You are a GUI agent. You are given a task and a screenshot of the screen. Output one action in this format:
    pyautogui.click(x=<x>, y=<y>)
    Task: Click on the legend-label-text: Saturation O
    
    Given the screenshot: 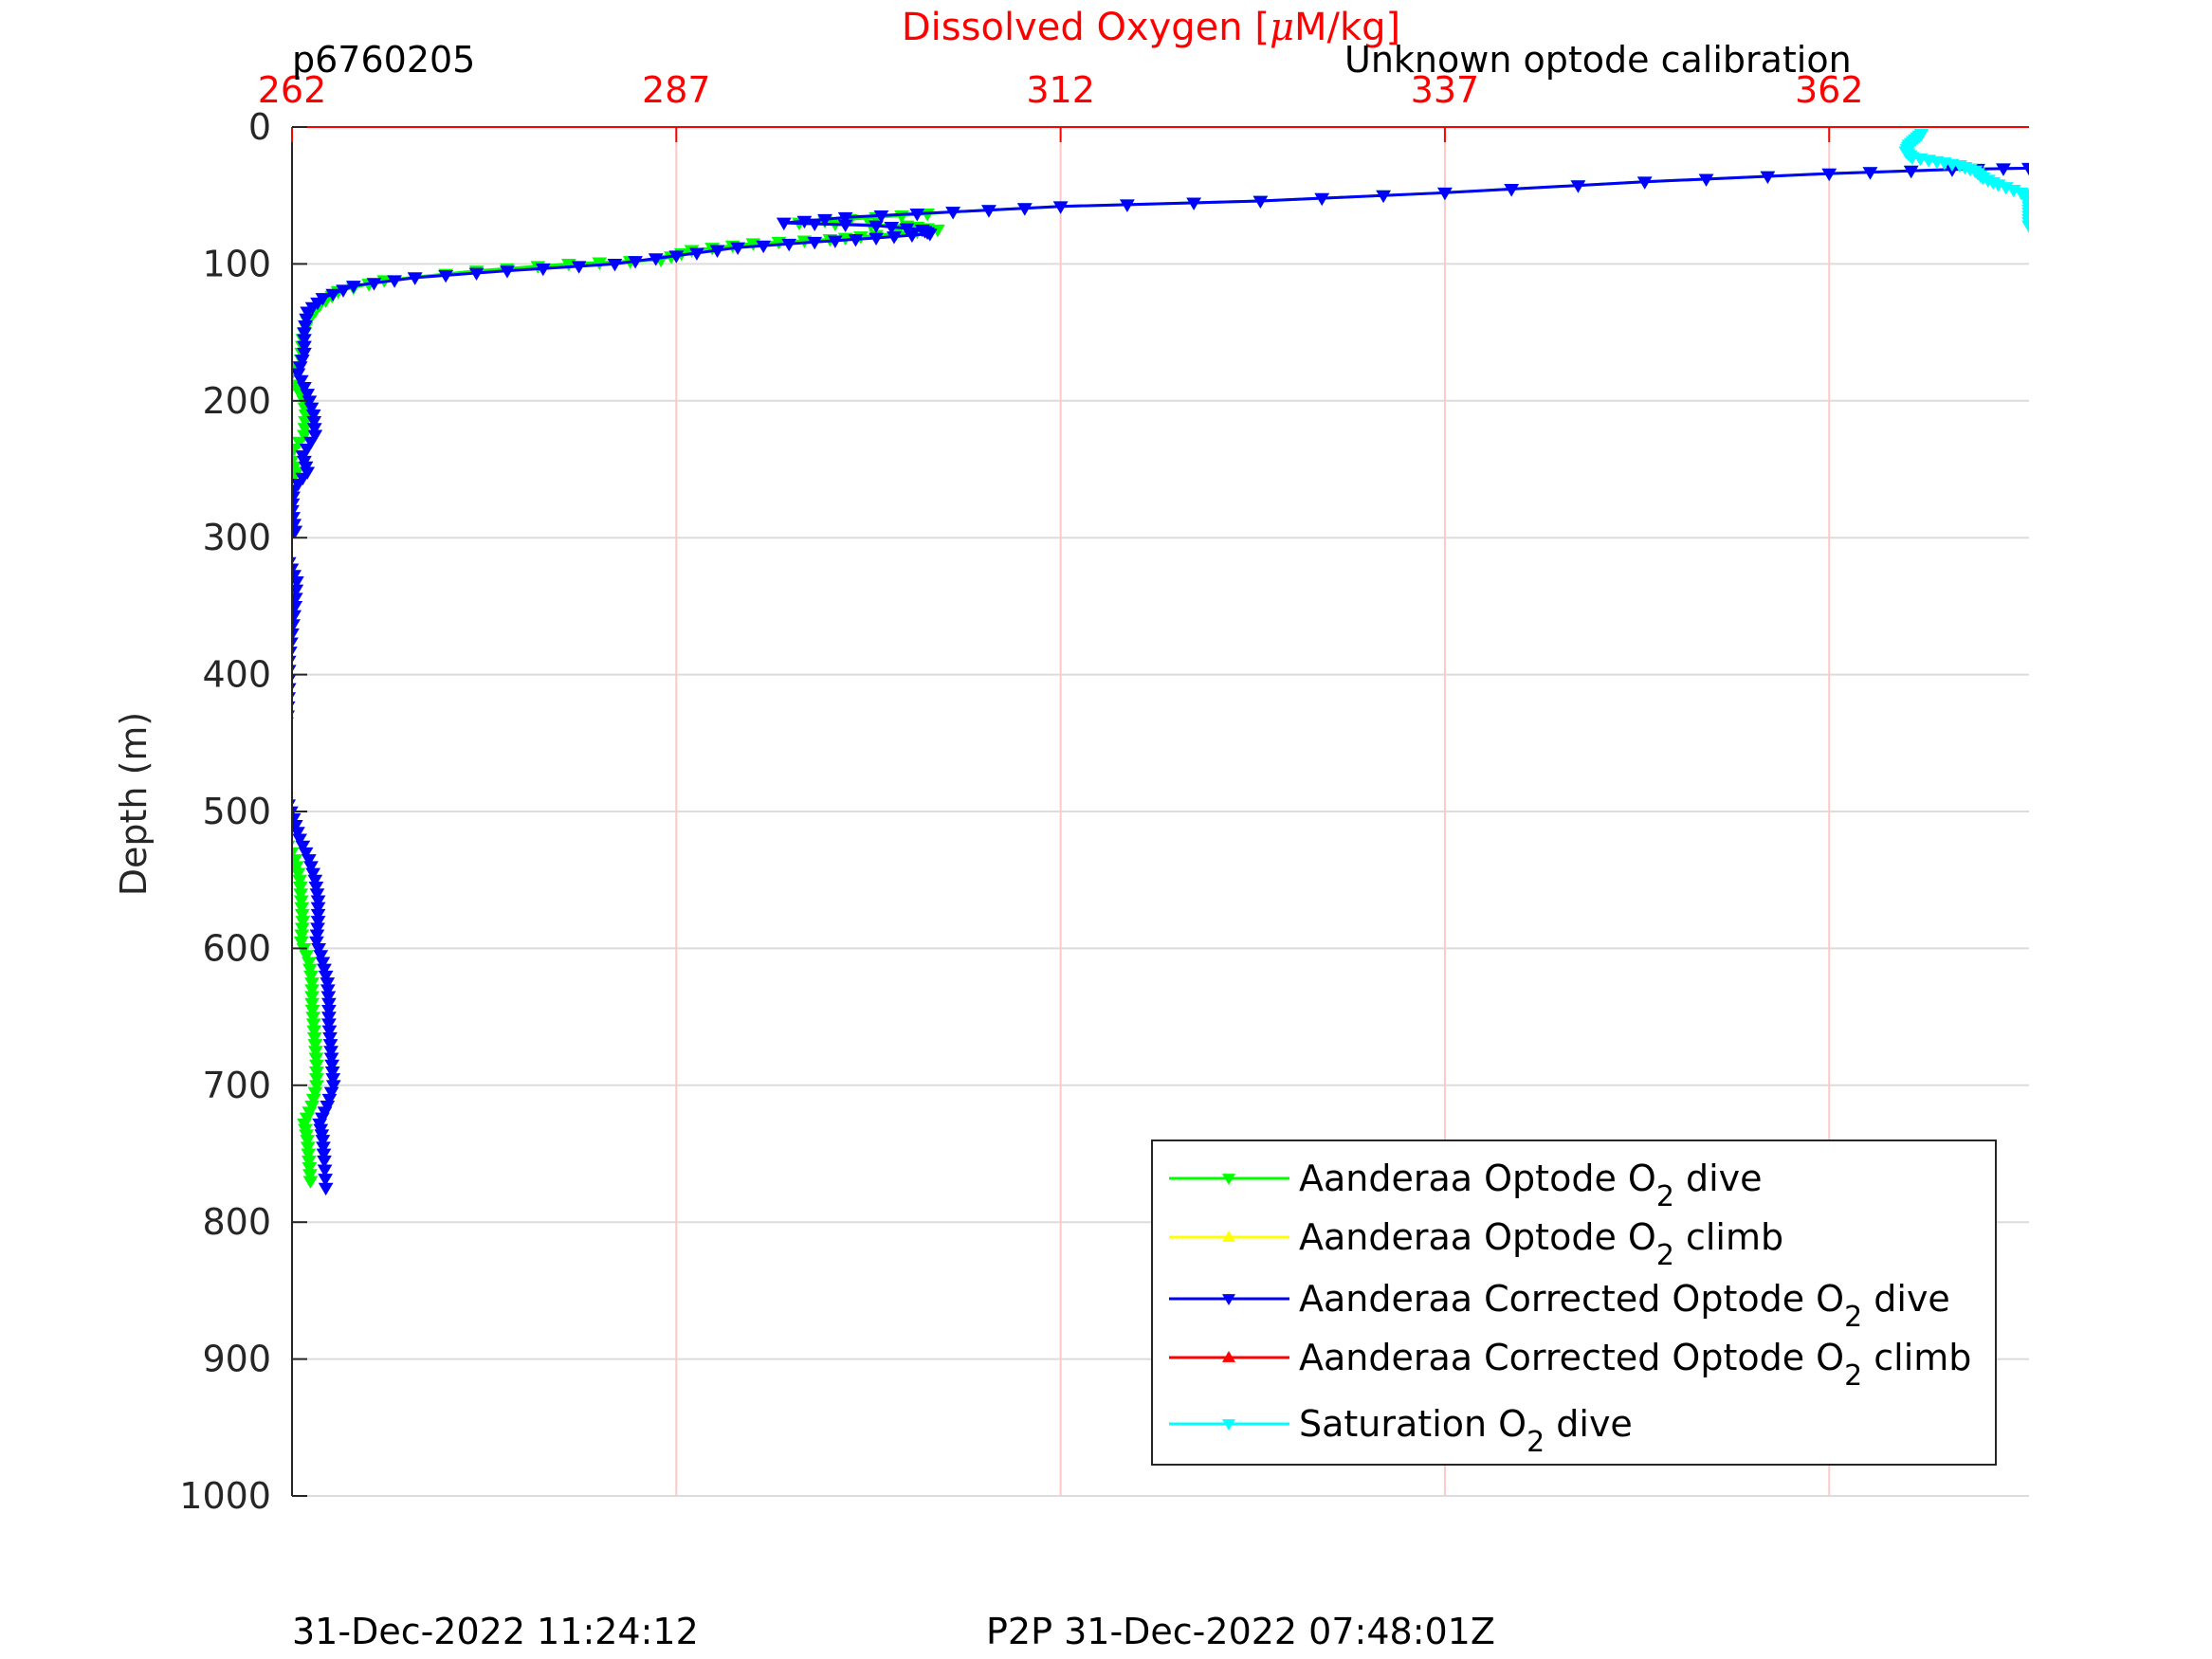 What is the action you would take?
    pyautogui.click(x=1412, y=1424)
    